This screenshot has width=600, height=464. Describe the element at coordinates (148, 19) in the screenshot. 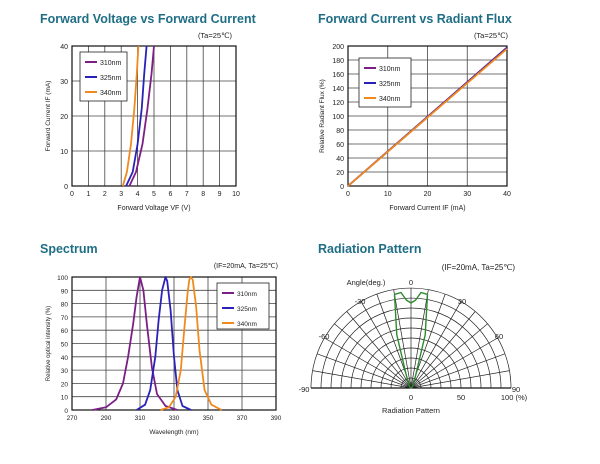

I see `title-forward-voltage-chart: Forward Voltage vs Forward Current` at that location.